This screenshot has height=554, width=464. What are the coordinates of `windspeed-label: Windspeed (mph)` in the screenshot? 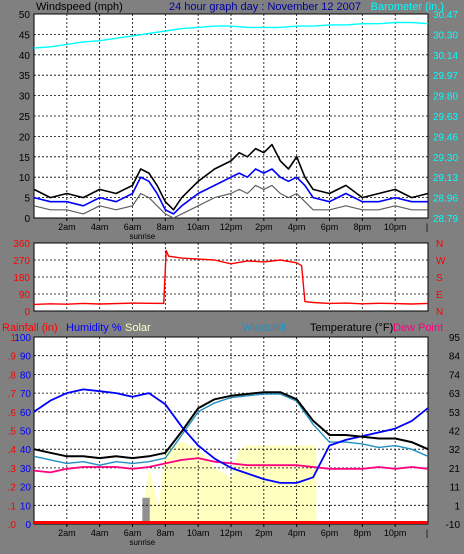 It's located at (79, 7).